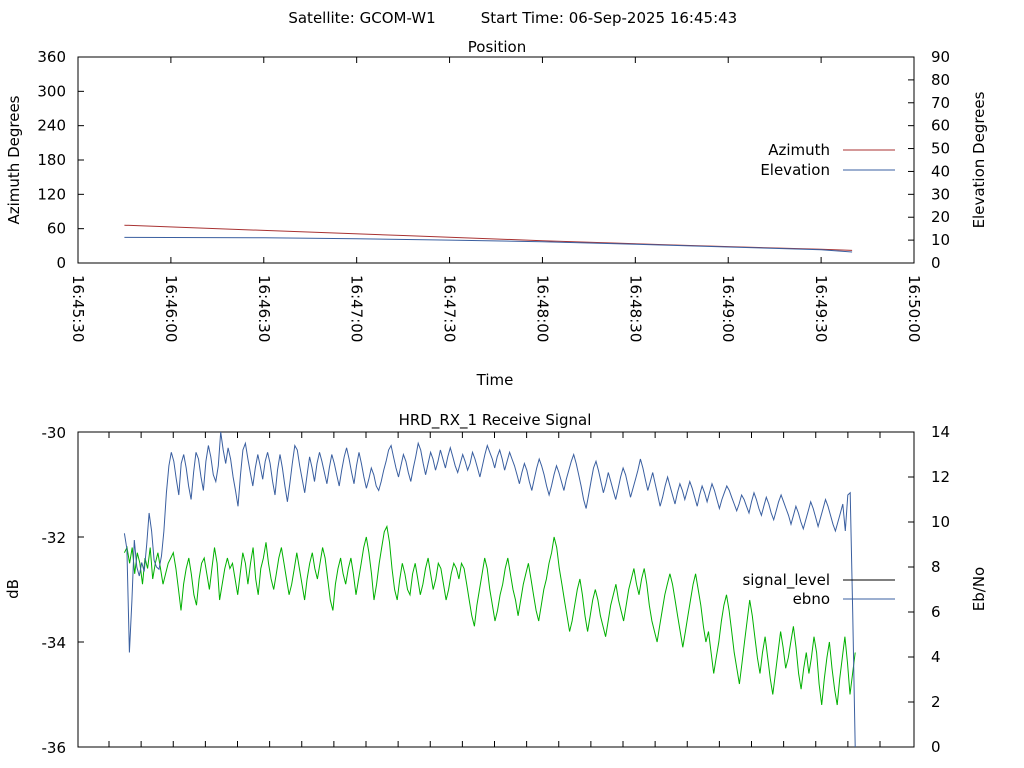 Image resolution: width=1024 pixels, height=768 pixels. Describe the element at coordinates (979, 589) in the screenshot. I see `ebno-axis-label: Eb/No` at that location.